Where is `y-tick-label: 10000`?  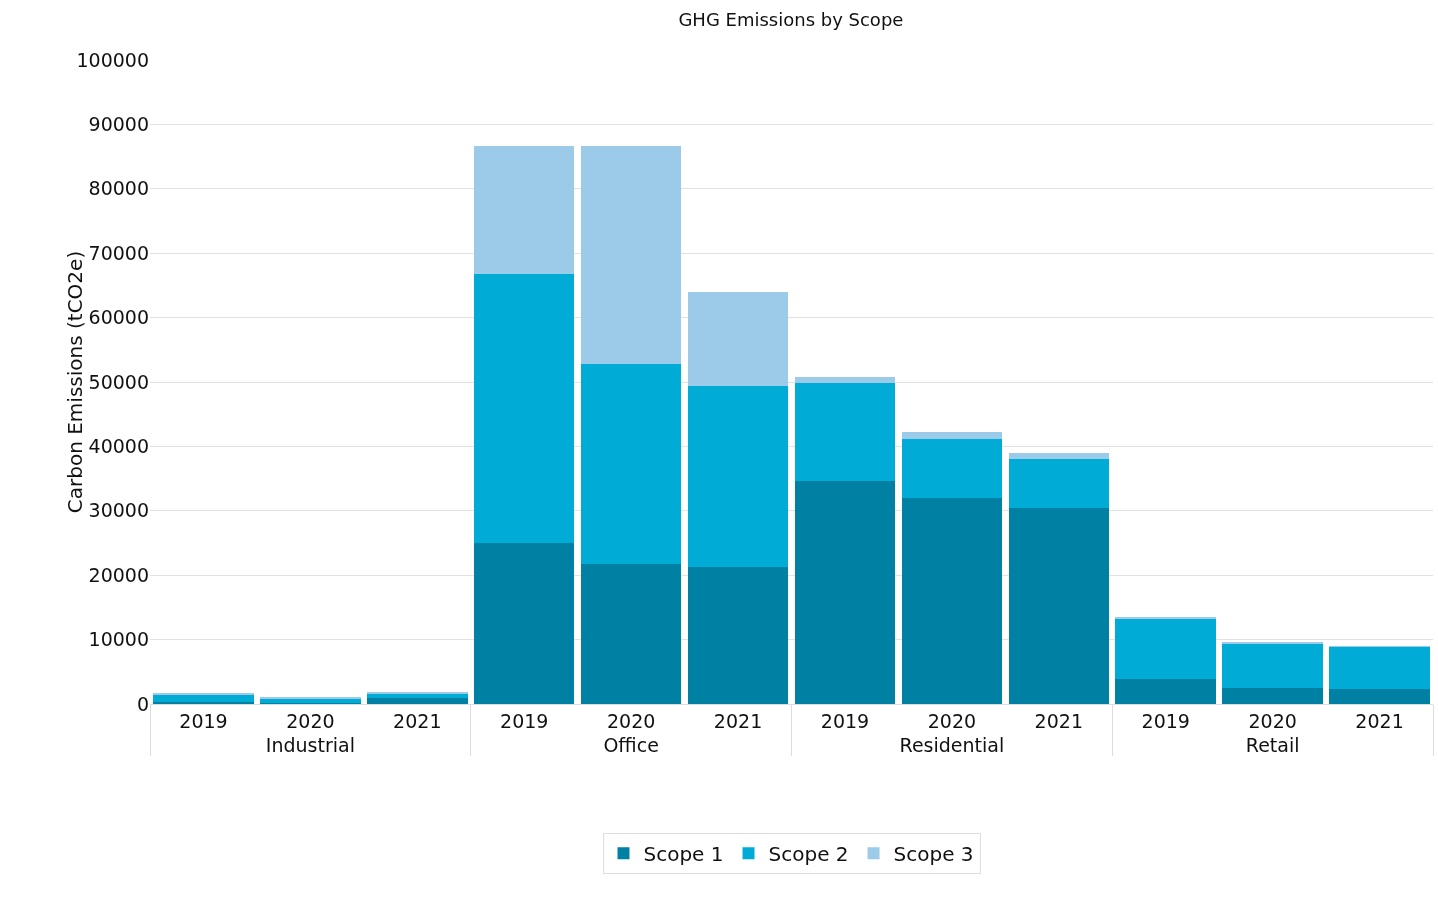 y-tick-label: 10000 is located at coordinates (118, 639).